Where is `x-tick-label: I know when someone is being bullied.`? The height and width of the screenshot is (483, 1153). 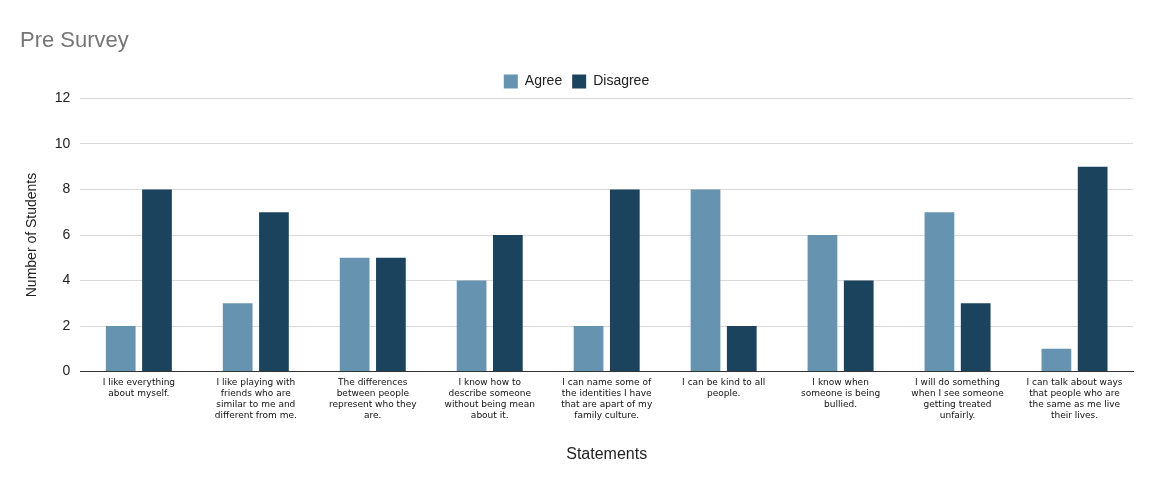 x-tick-label: I know when someone is being bullied. is located at coordinates (840, 393).